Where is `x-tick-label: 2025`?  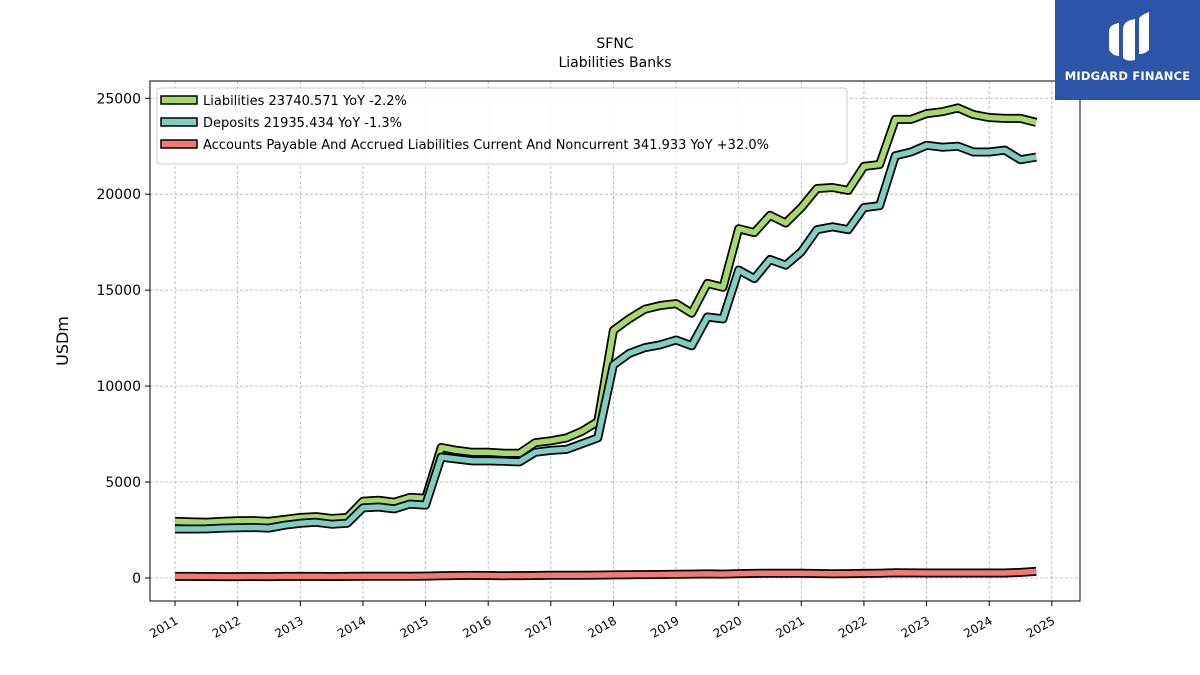
x-tick-label: 2025 is located at coordinates (1040, 626).